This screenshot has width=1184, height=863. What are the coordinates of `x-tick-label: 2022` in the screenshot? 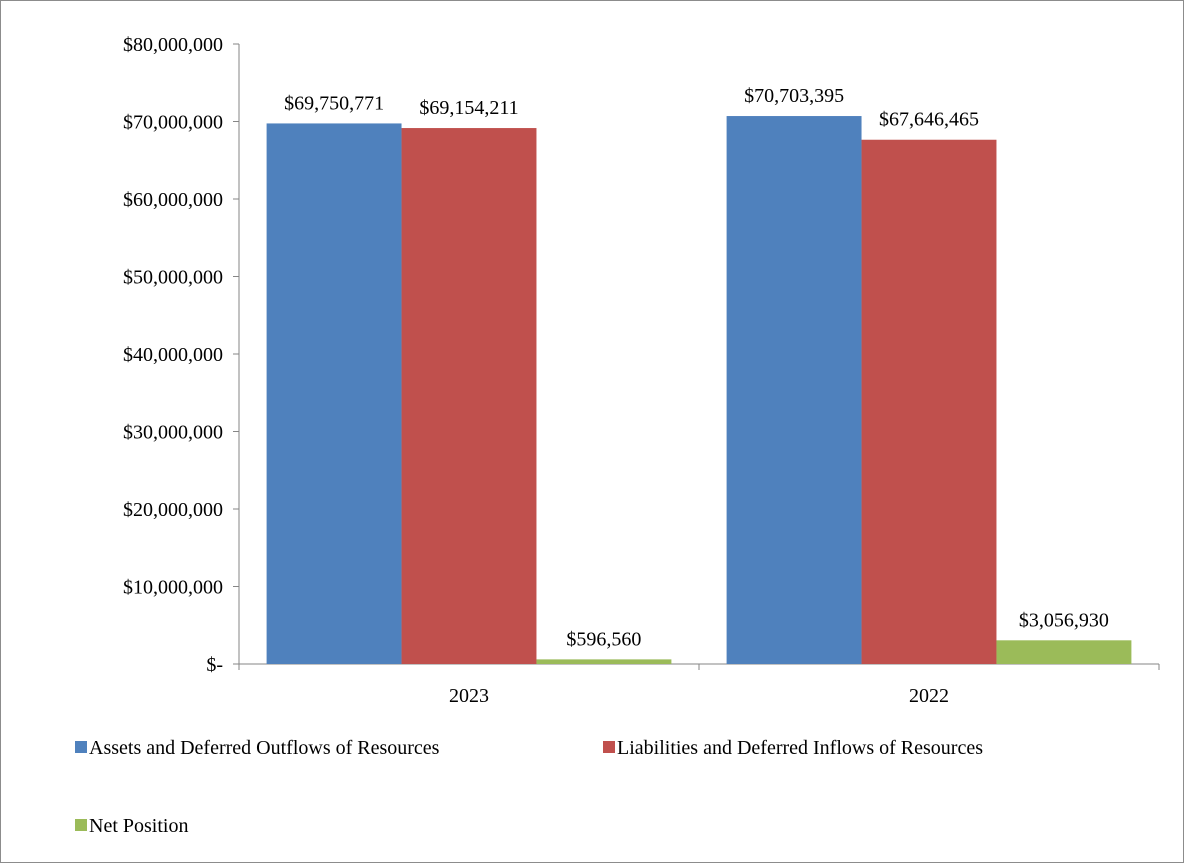 It's located at (929, 696).